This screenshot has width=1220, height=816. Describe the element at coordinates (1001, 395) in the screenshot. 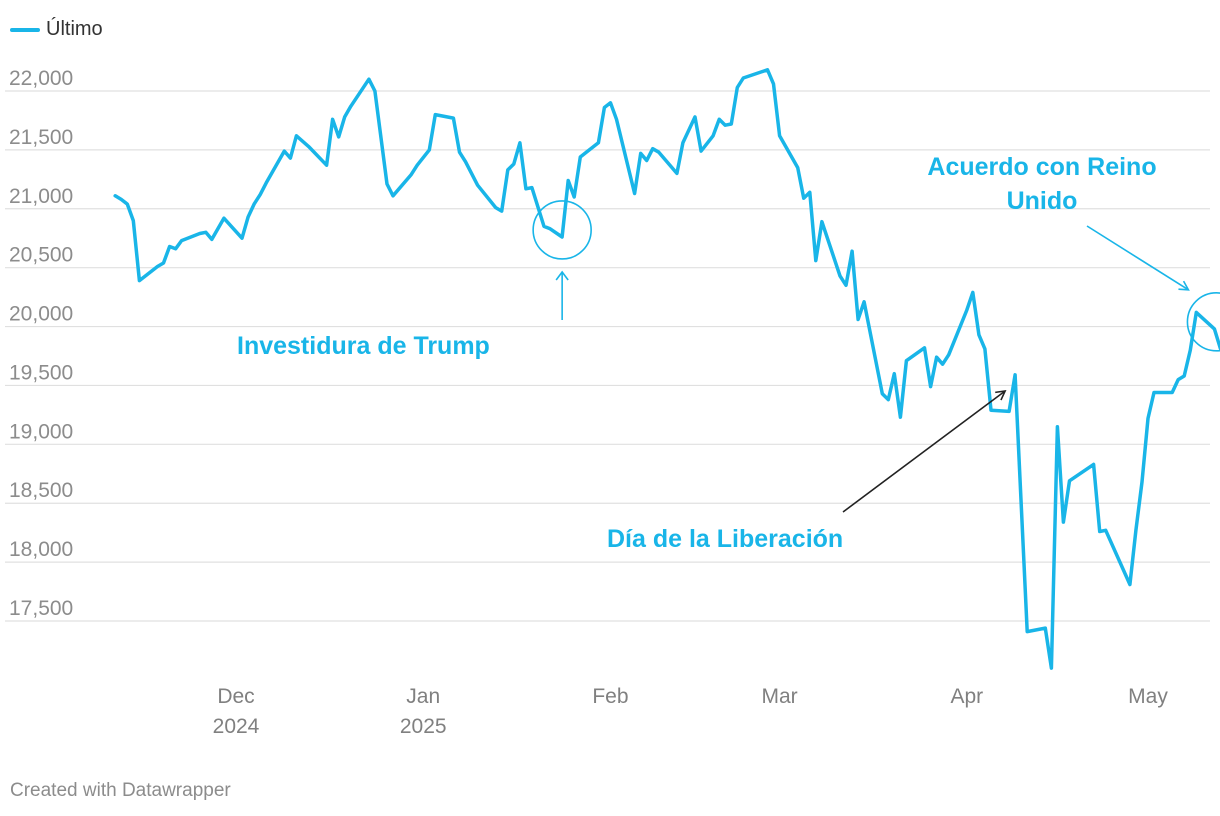

I see `annotation-arrowhead-liberacion` at that location.